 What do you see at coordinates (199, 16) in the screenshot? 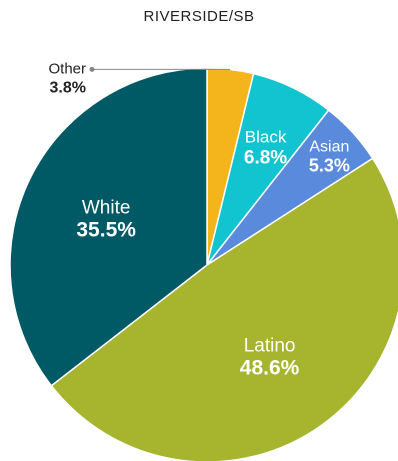
I see `chart-title: RIVERSIDE/SB` at bounding box center [199, 16].